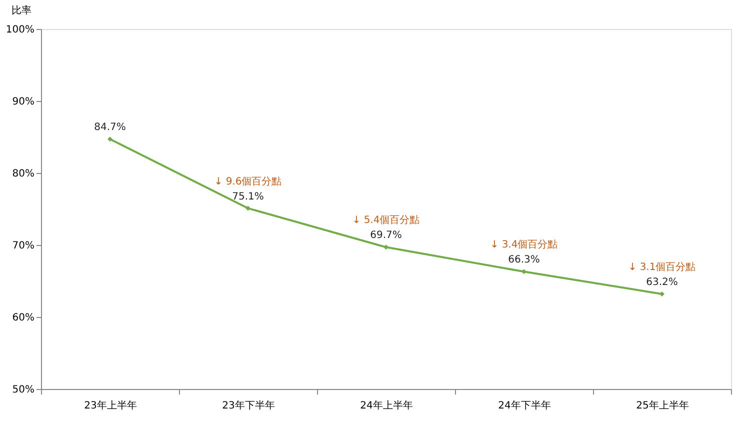 Image resolution: width=750 pixels, height=423 pixels. What do you see at coordinates (22, 10) in the screenshot?
I see `y-axis-title: 比率` at bounding box center [22, 10].